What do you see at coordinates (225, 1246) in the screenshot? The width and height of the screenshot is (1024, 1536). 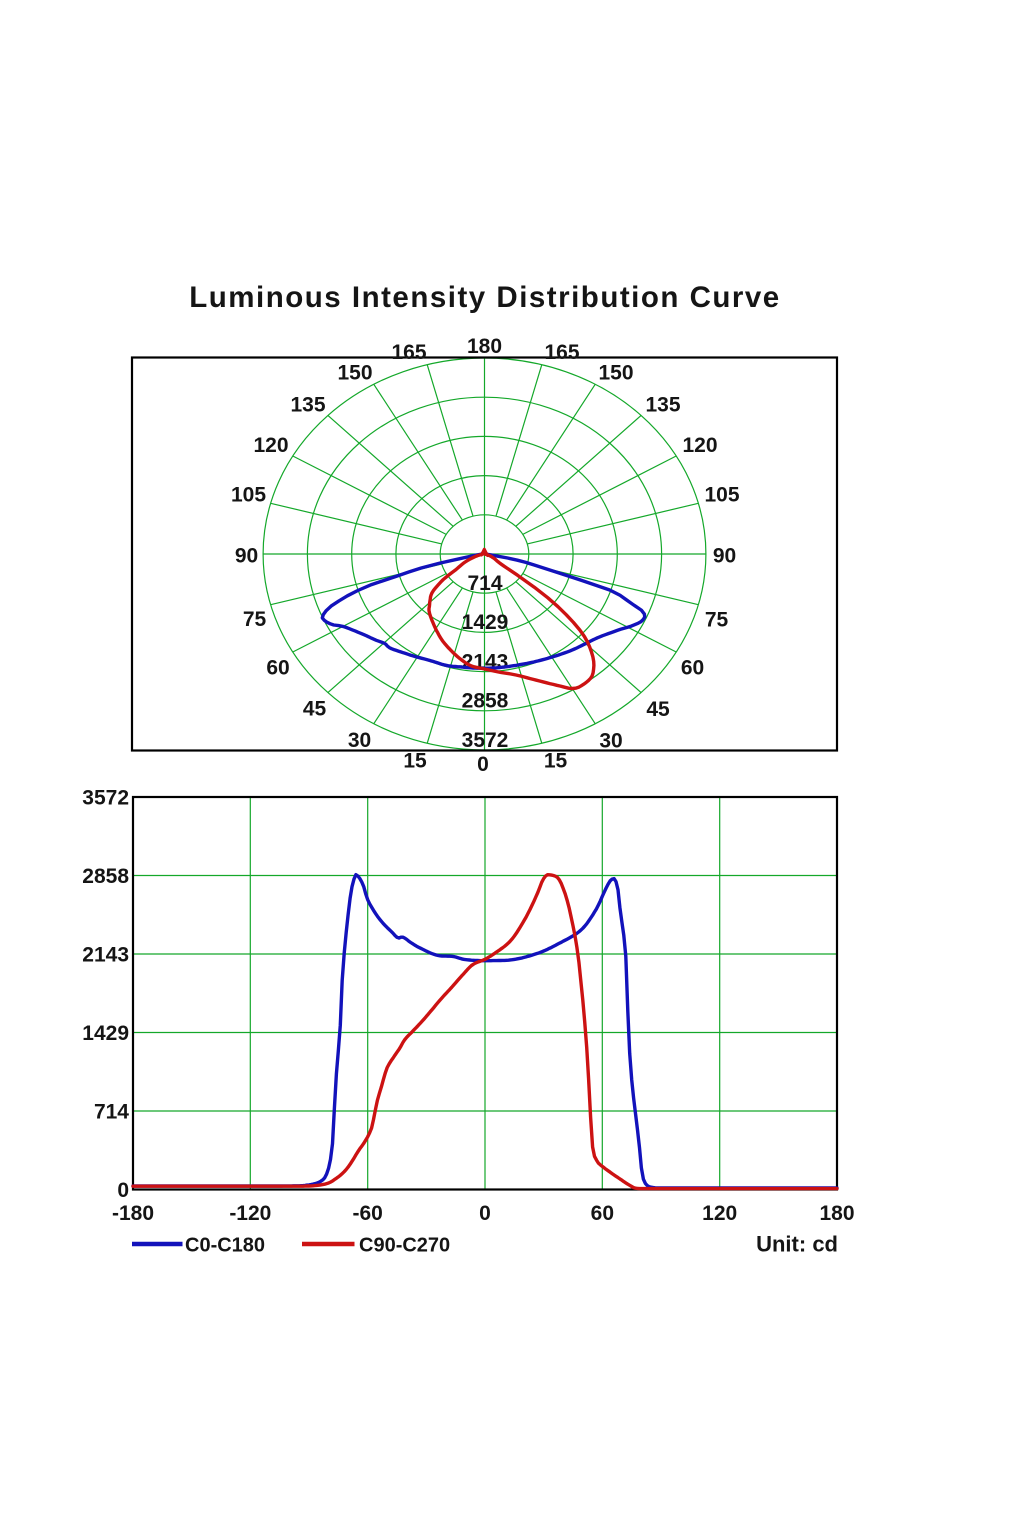 I see `svg-text: C0-C180` at bounding box center [225, 1246].